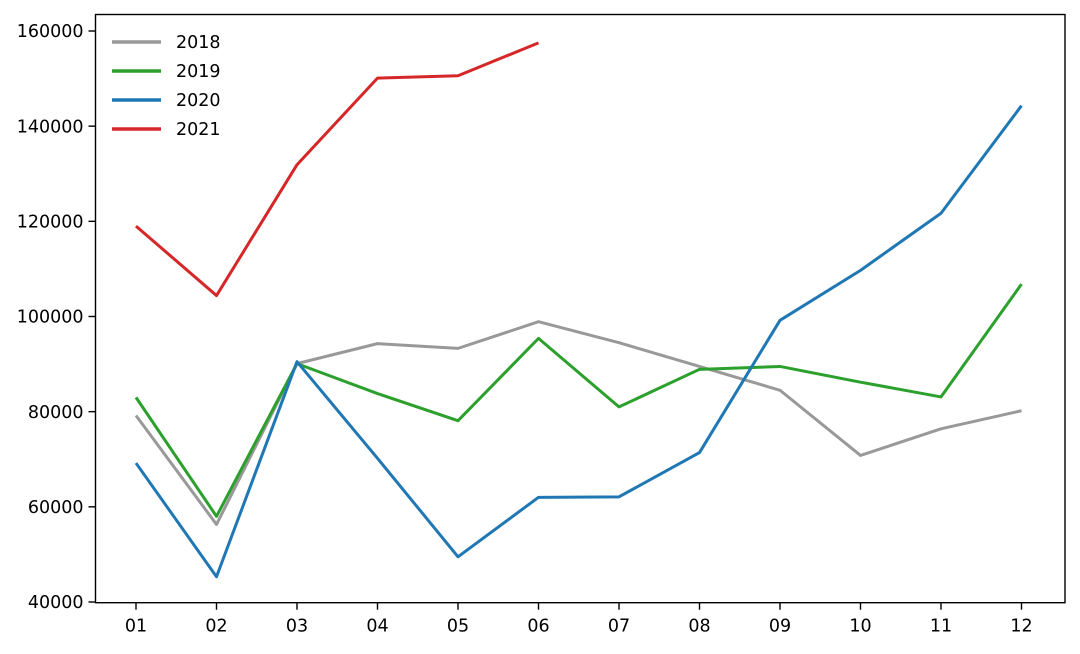 The height and width of the screenshot is (654, 1080). What do you see at coordinates (56, 603) in the screenshot?
I see `y-tick-label: 40000` at bounding box center [56, 603].